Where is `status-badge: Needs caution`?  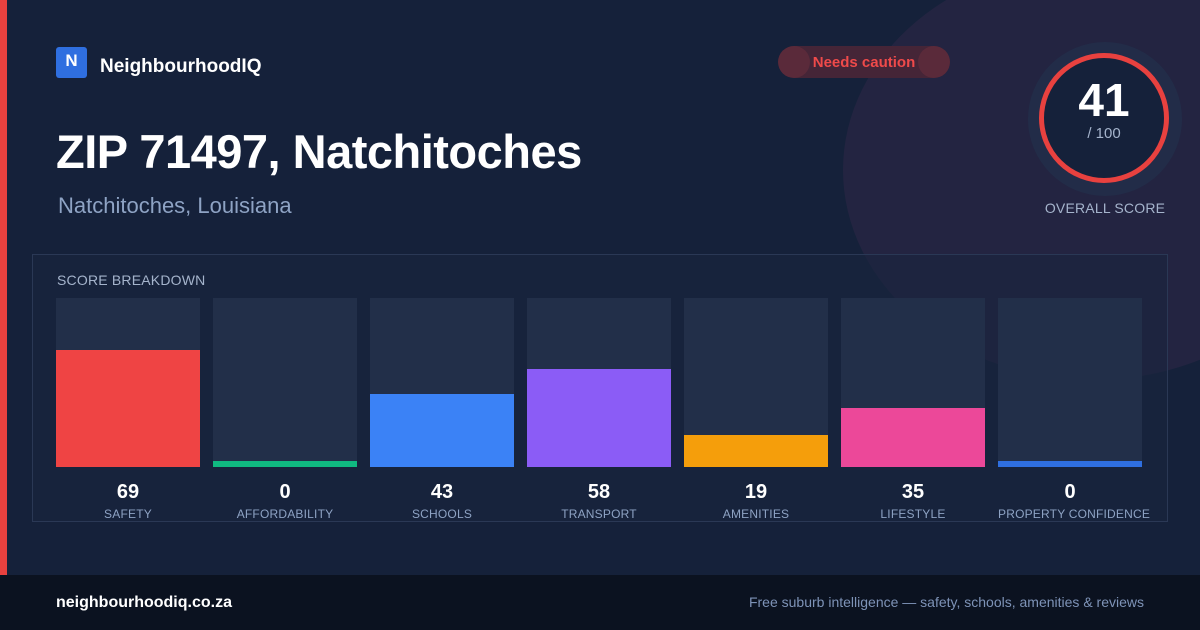 status-badge: Needs caution is located at coordinates (864, 62).